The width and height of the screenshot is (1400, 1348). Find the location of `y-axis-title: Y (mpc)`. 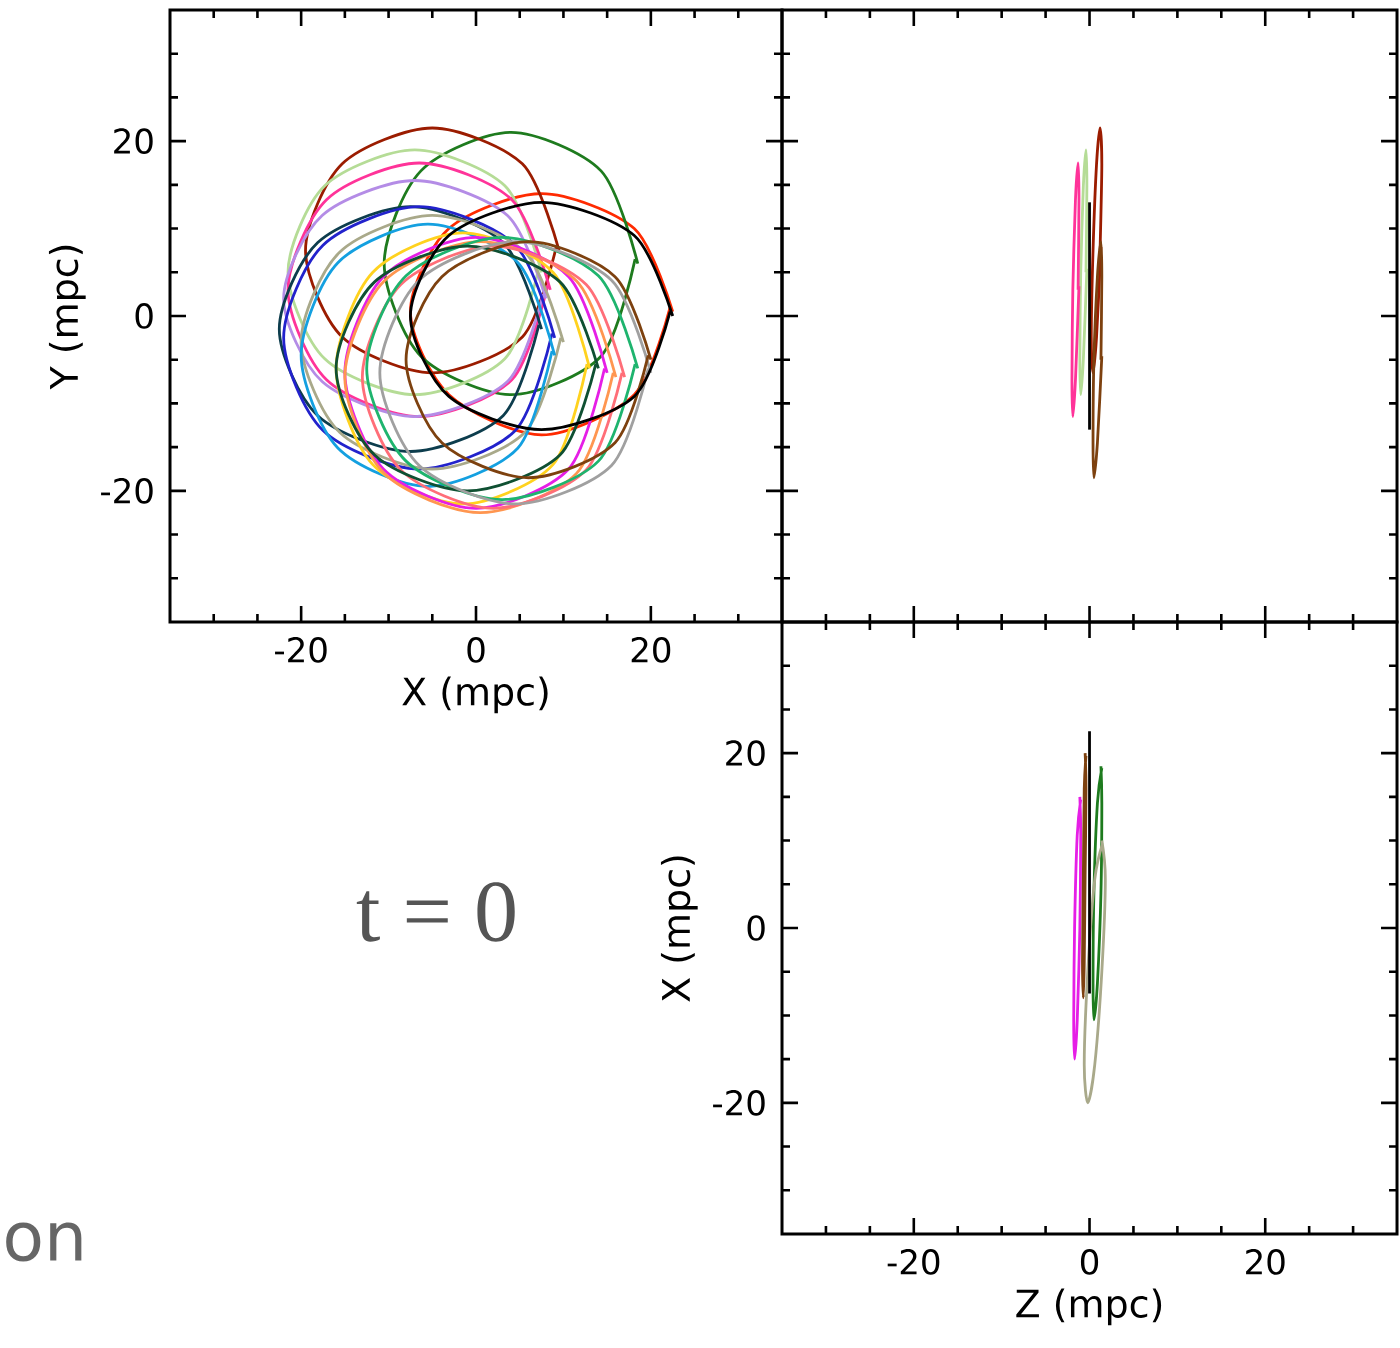

y-axis-title: Y (mpc) is located at coordinates (67, 317).